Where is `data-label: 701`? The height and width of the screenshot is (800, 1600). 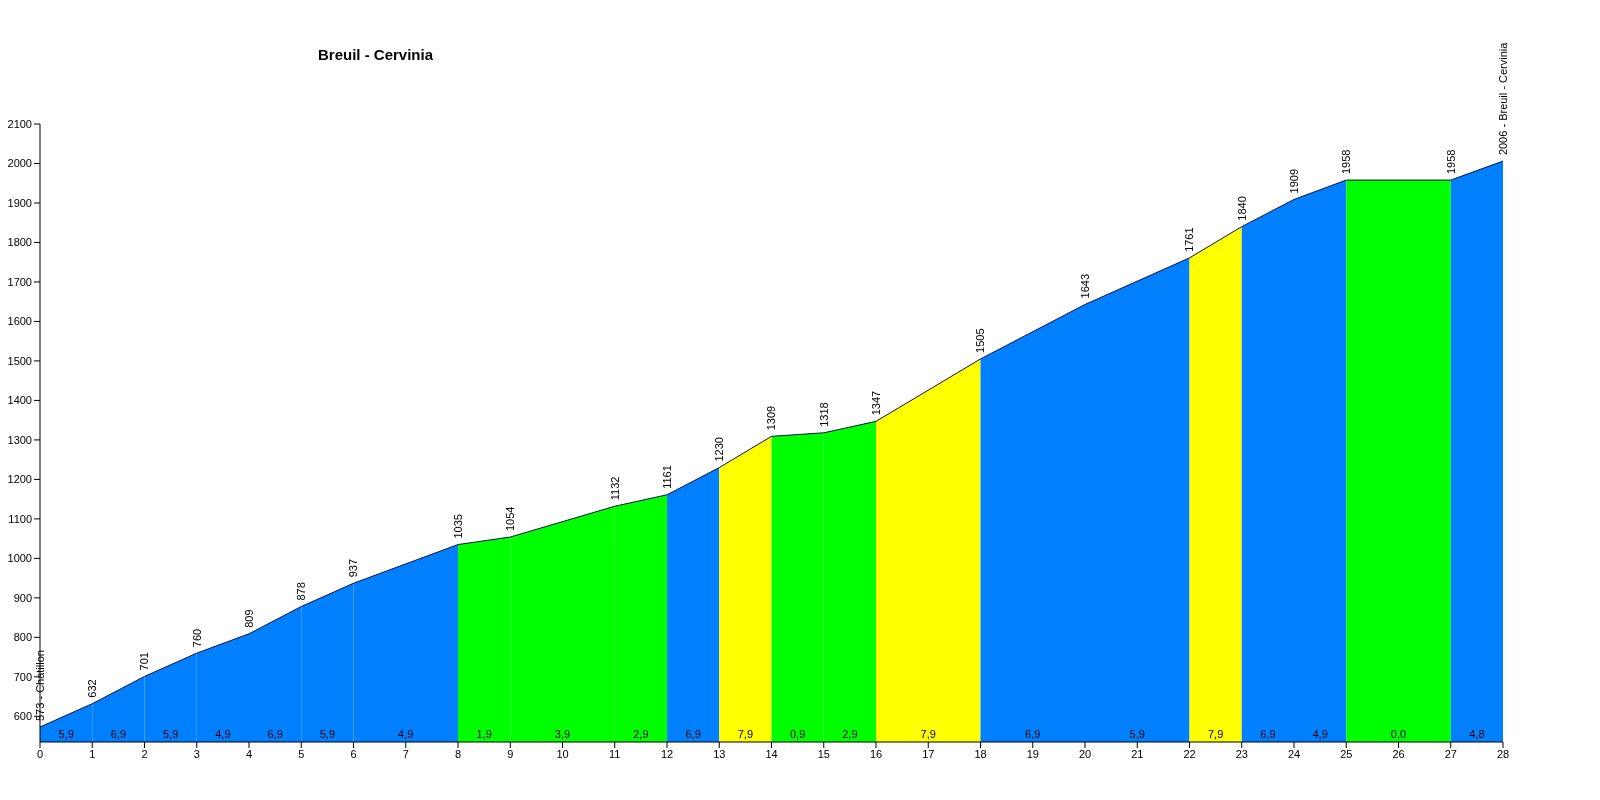 data-label: 701 is located at coordinates (144, 661).